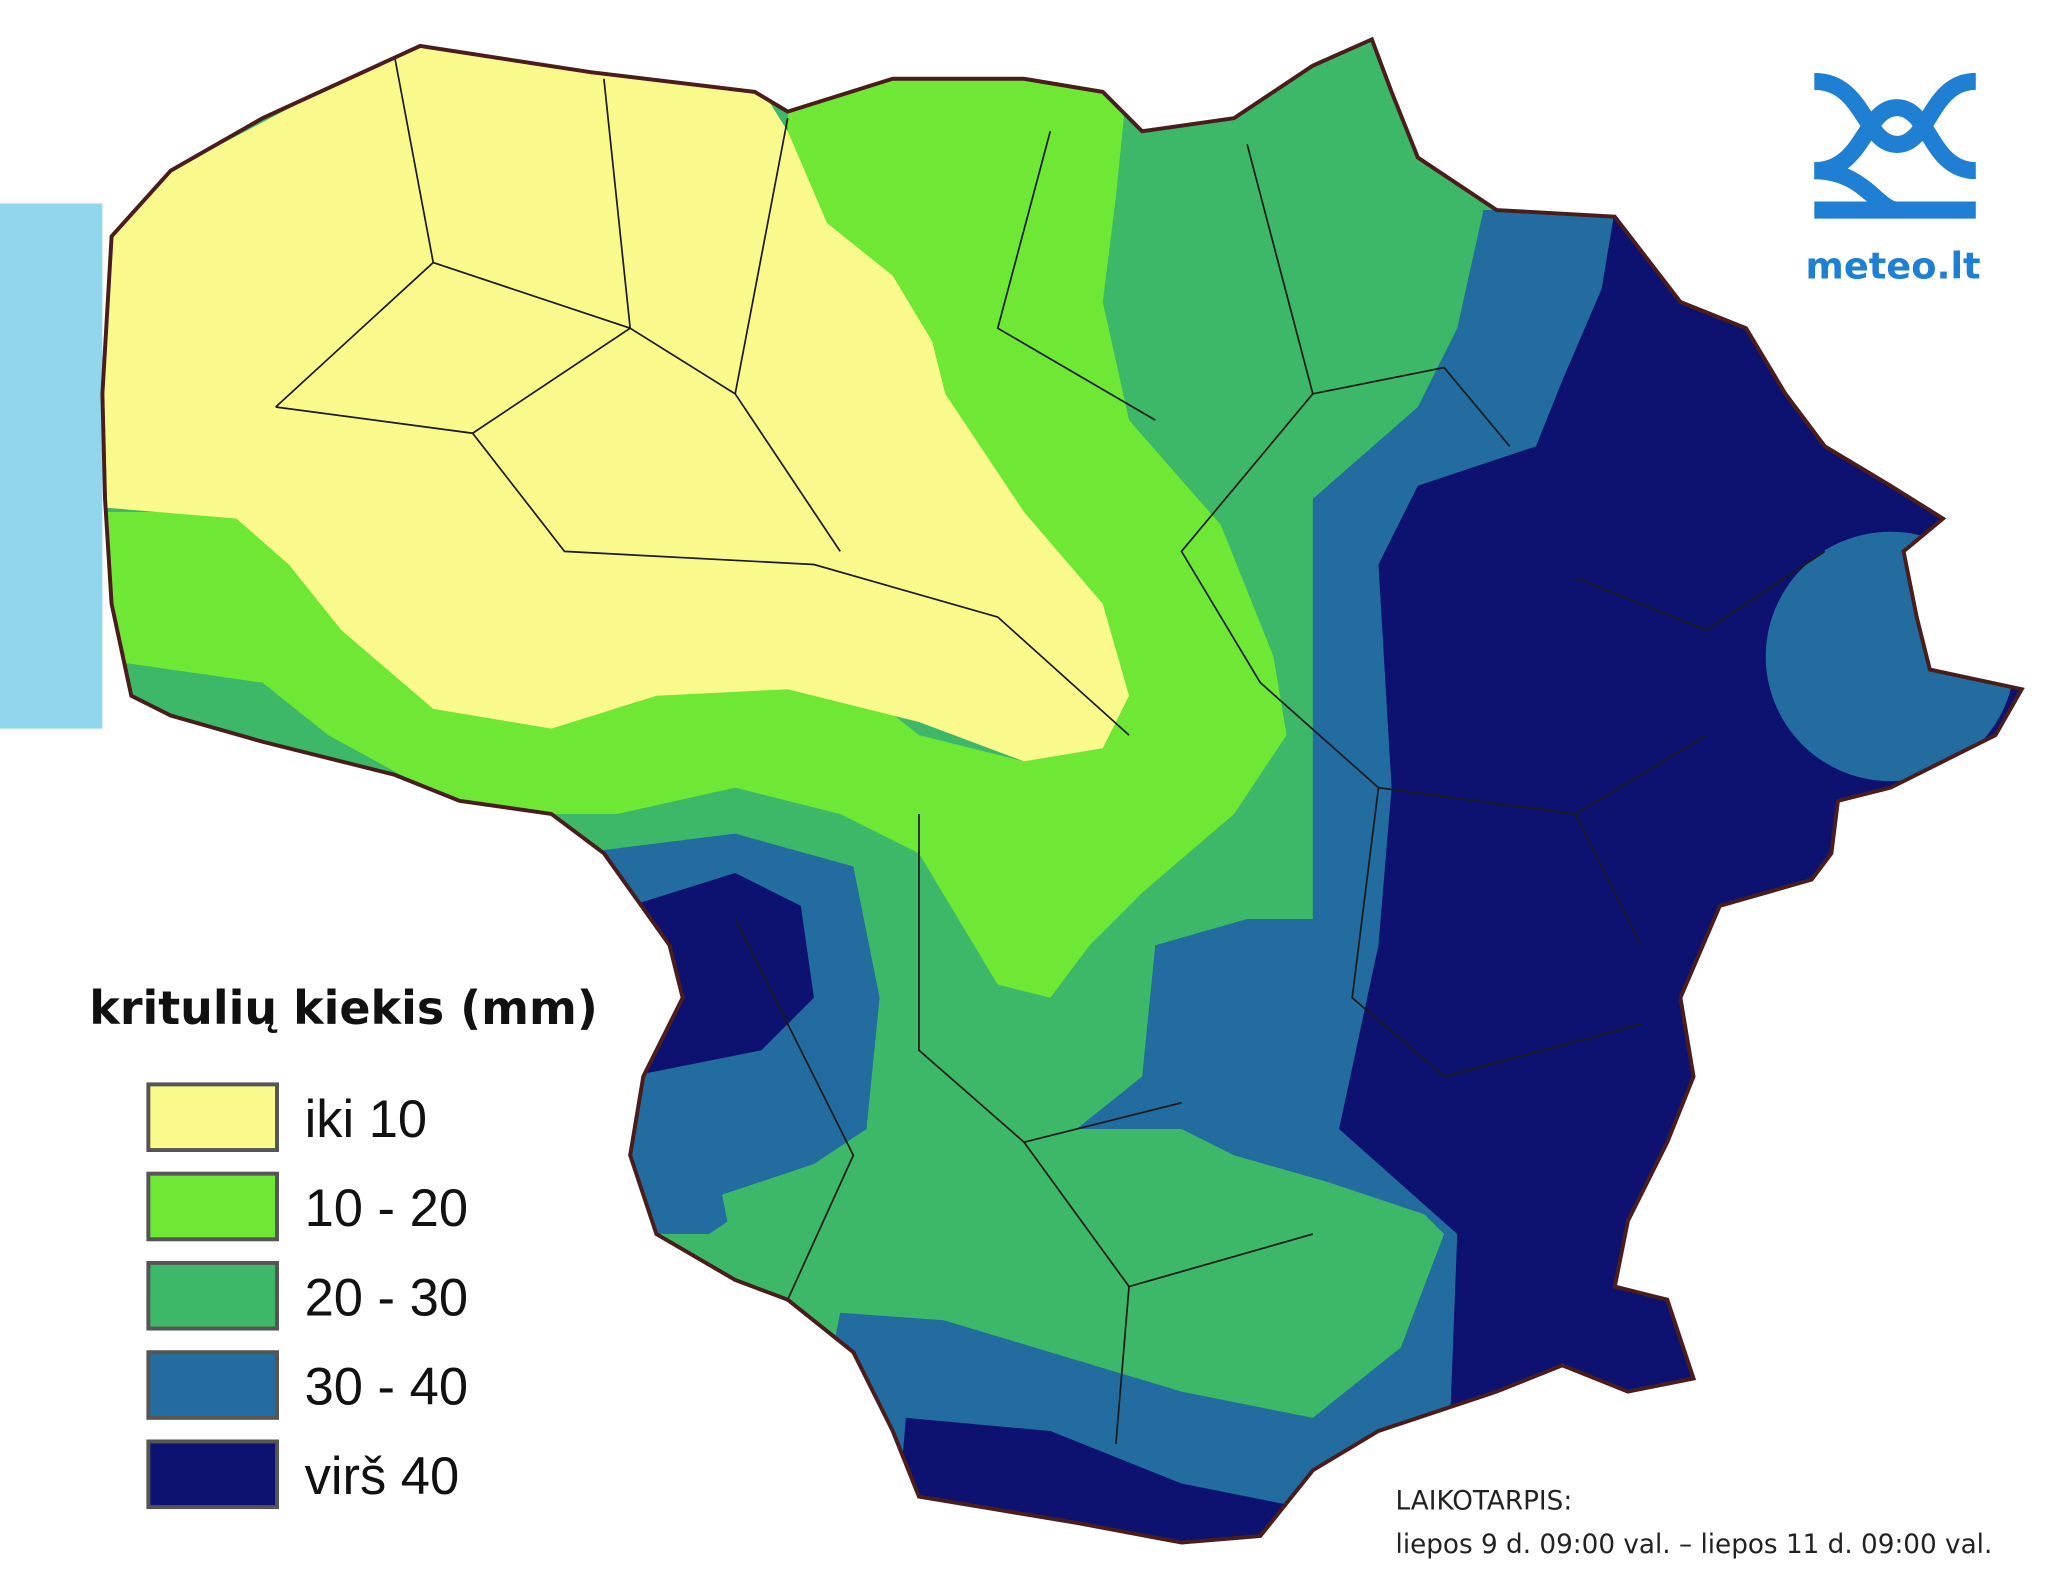 The width and height of the screenshot is (2048, 1578). What do you see at coordinates (382, 1476) in the screenshot?
I see `legend-label: virš 40` at bounding box center [382, 1476].